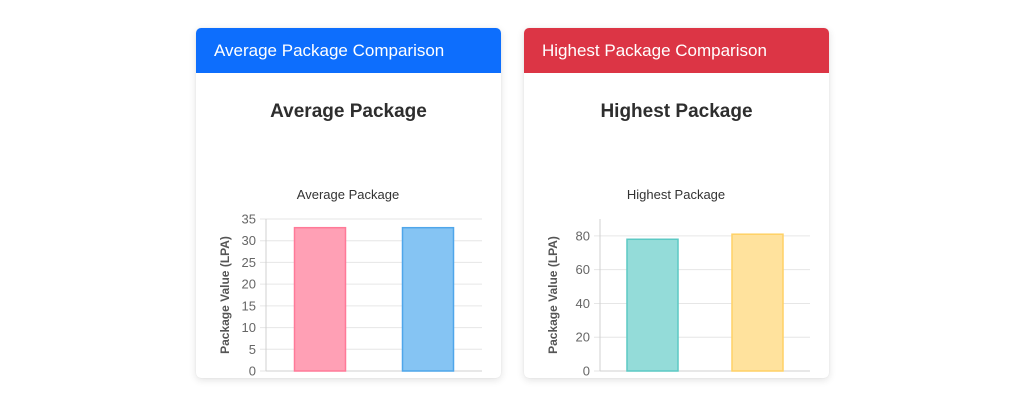 Image resolution: width=1024 pixels, height=414 pixels. What do you see at coordinates (583, 235) in the screenshot?
I see `y-tick-label: 80` at bounding box center [583, 235].